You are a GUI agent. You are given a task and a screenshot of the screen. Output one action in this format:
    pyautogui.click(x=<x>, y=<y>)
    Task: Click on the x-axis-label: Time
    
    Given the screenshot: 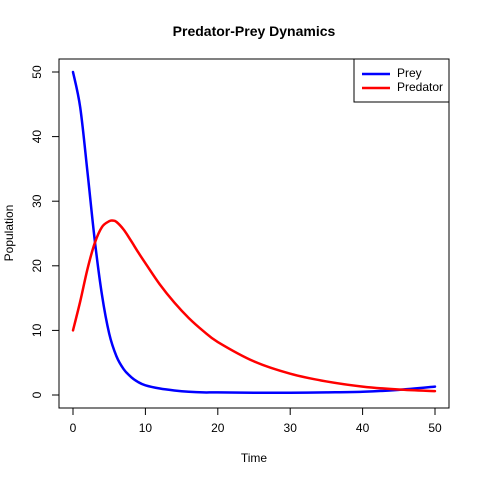 What is the action you would take?
    pyautogui.click(x=254, y=458)
    